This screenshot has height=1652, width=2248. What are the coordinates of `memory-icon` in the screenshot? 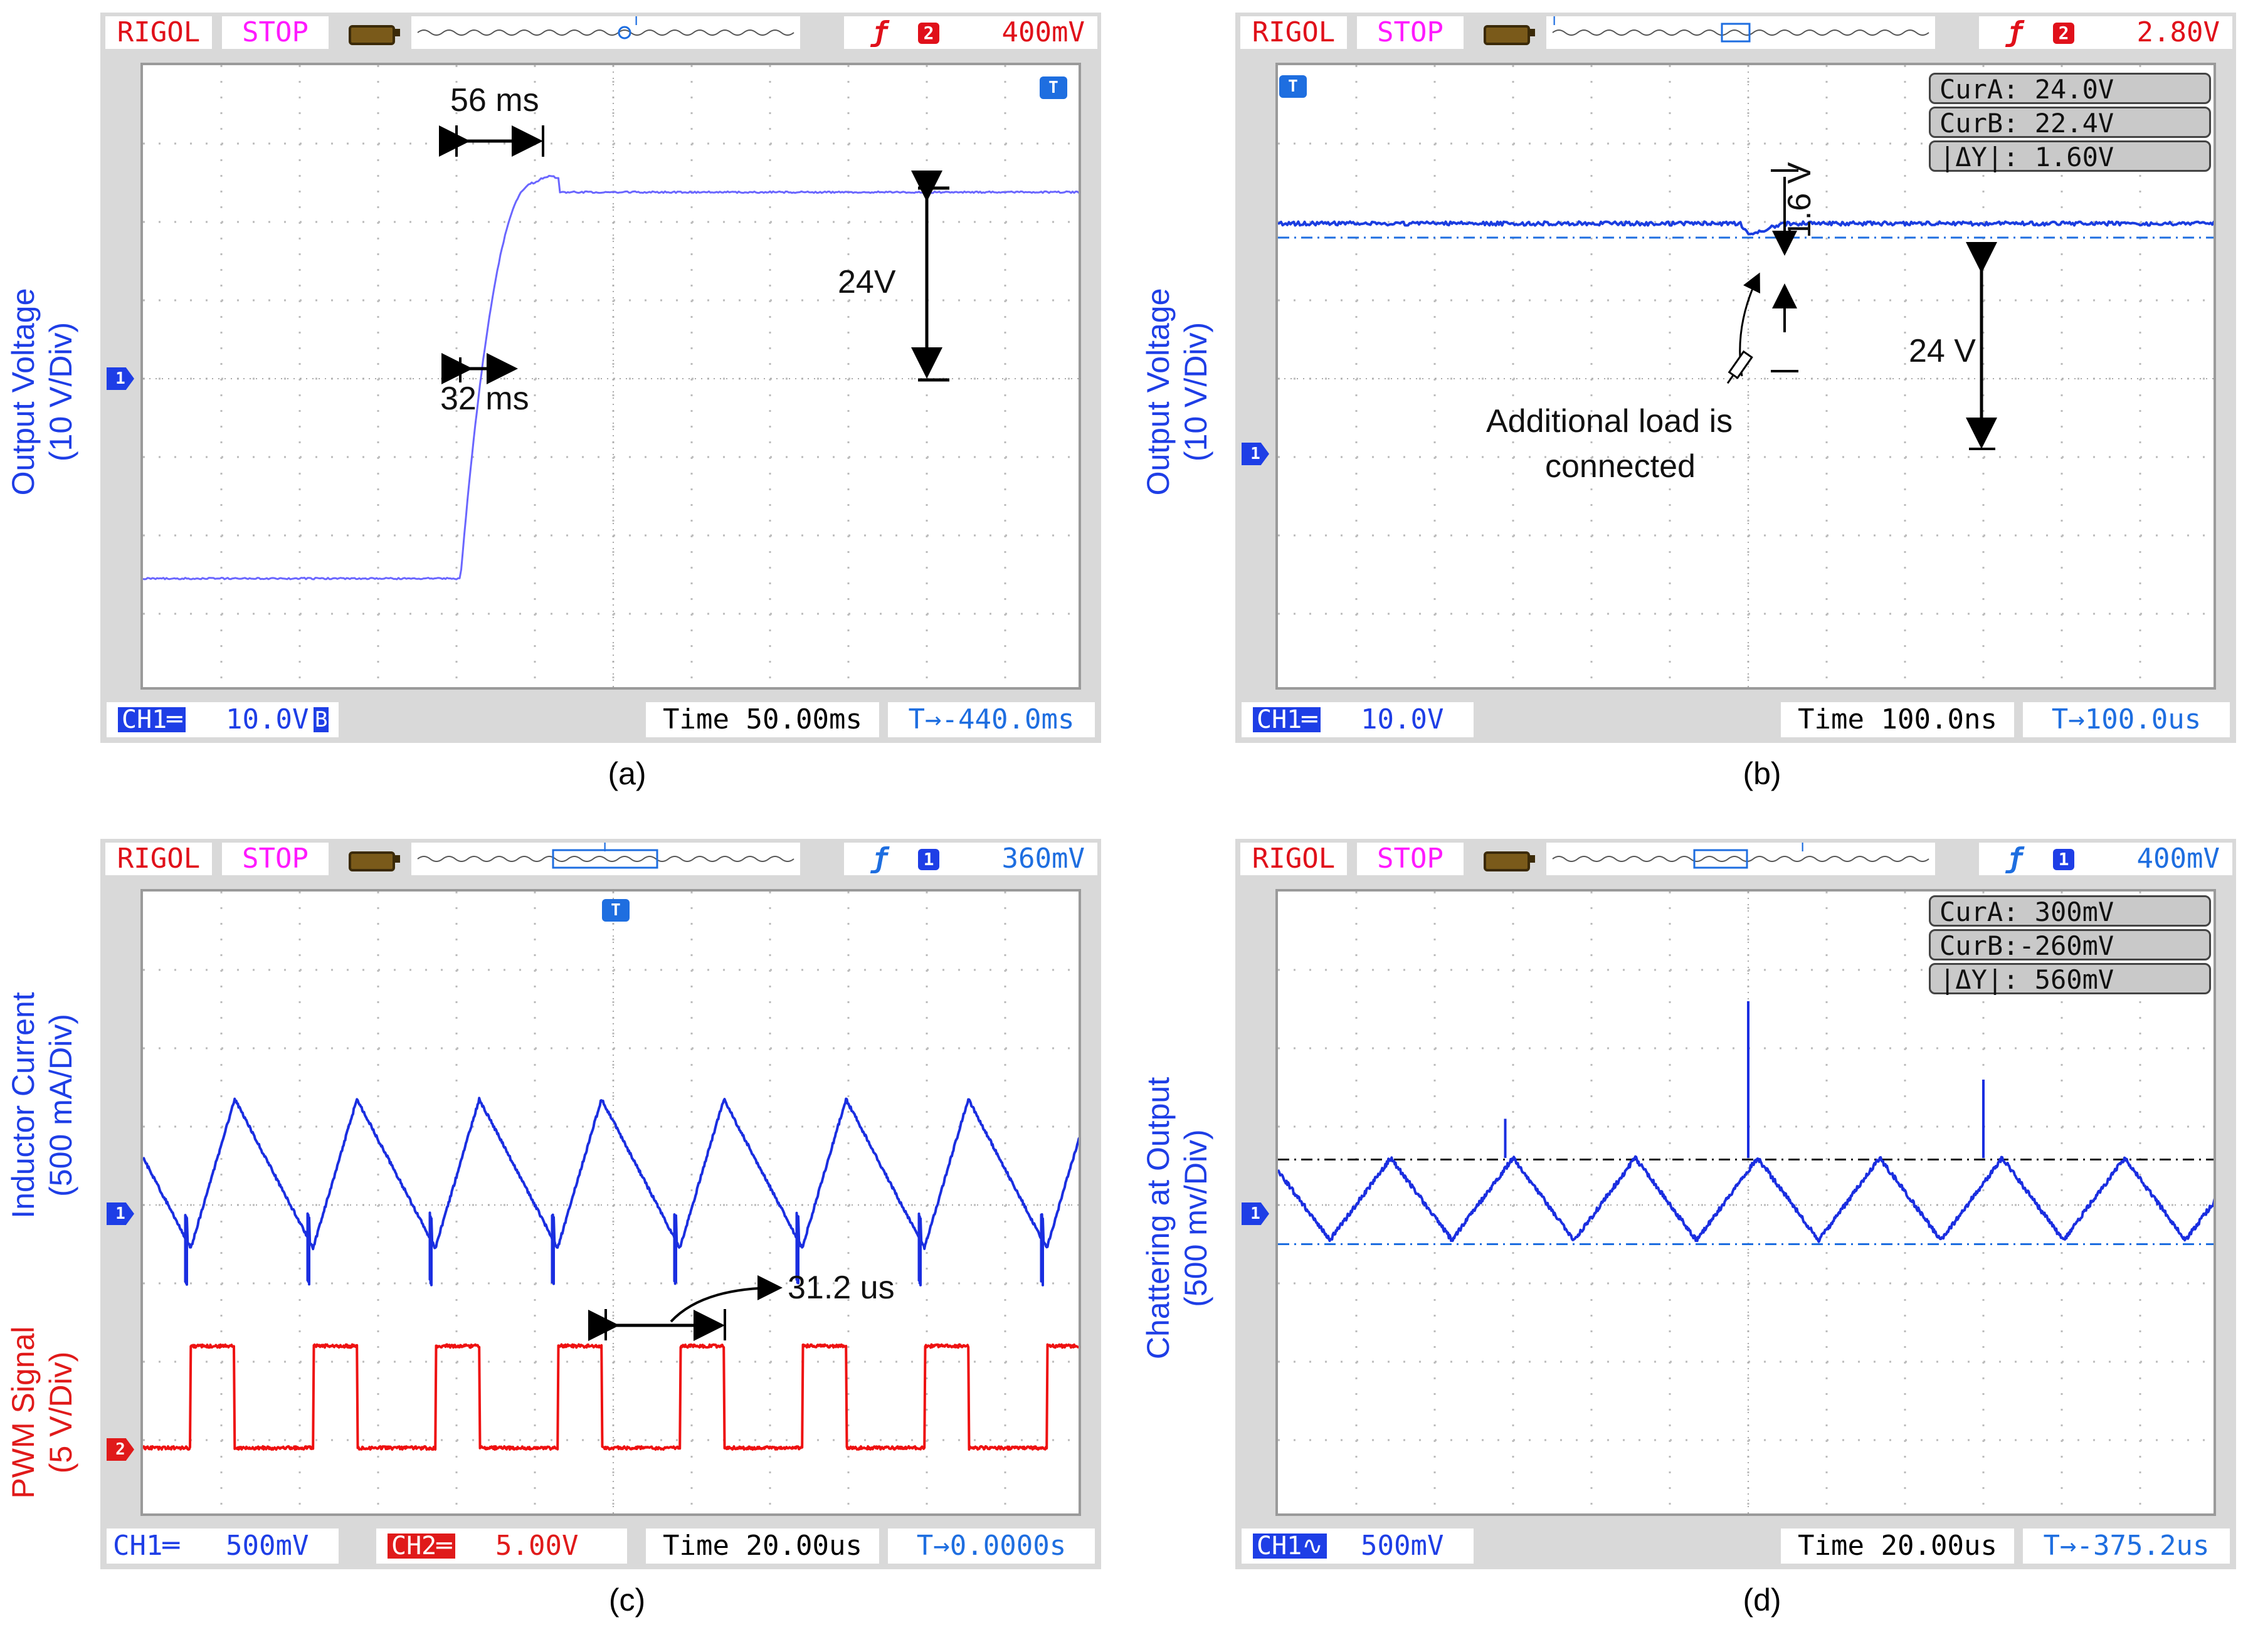 It's located at (1508, 859).